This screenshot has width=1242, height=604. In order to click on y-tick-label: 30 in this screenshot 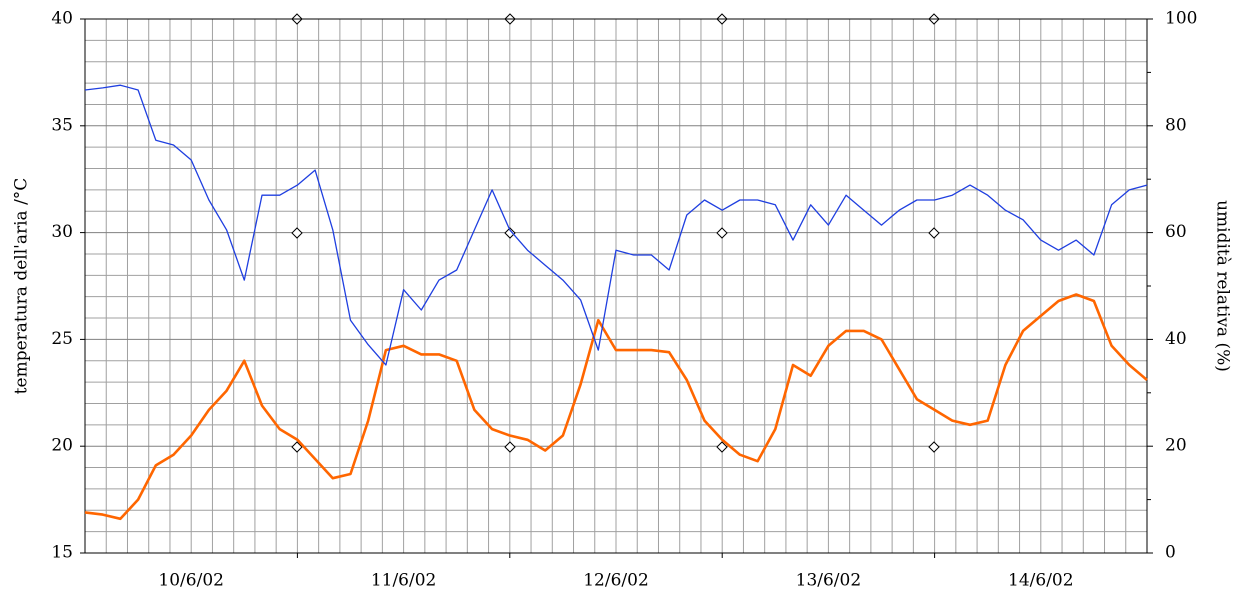, I will do `click(62, 232)`.